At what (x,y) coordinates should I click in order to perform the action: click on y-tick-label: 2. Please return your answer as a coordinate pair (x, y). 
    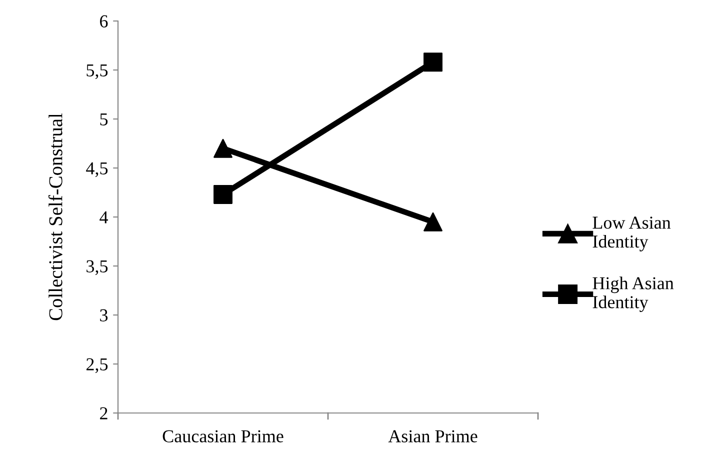
    Looking at the image, I should click on (104, 413).